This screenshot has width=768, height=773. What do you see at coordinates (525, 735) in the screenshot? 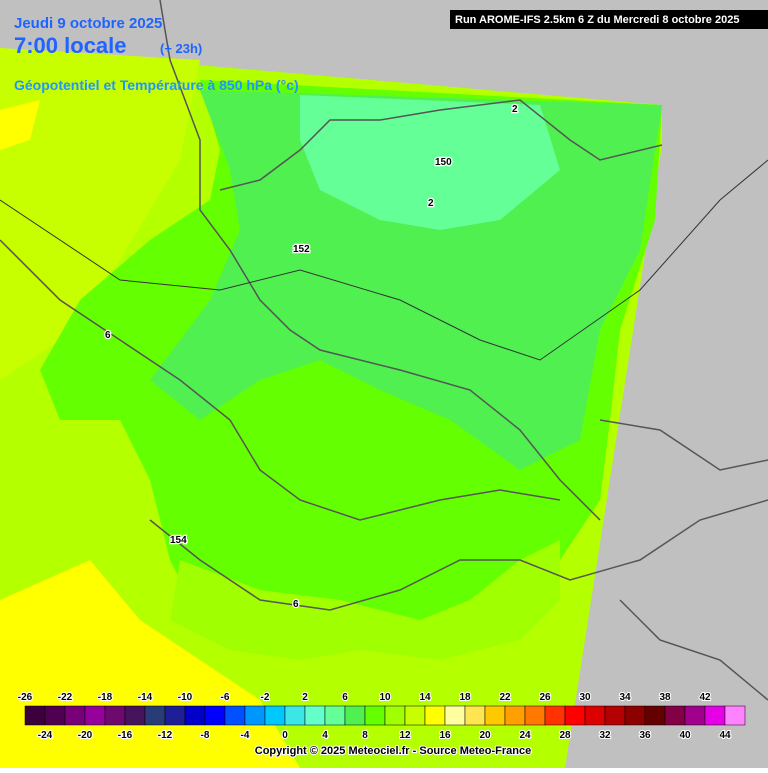
I see `colorbar-label: 24` at bounding box center [525, 735].